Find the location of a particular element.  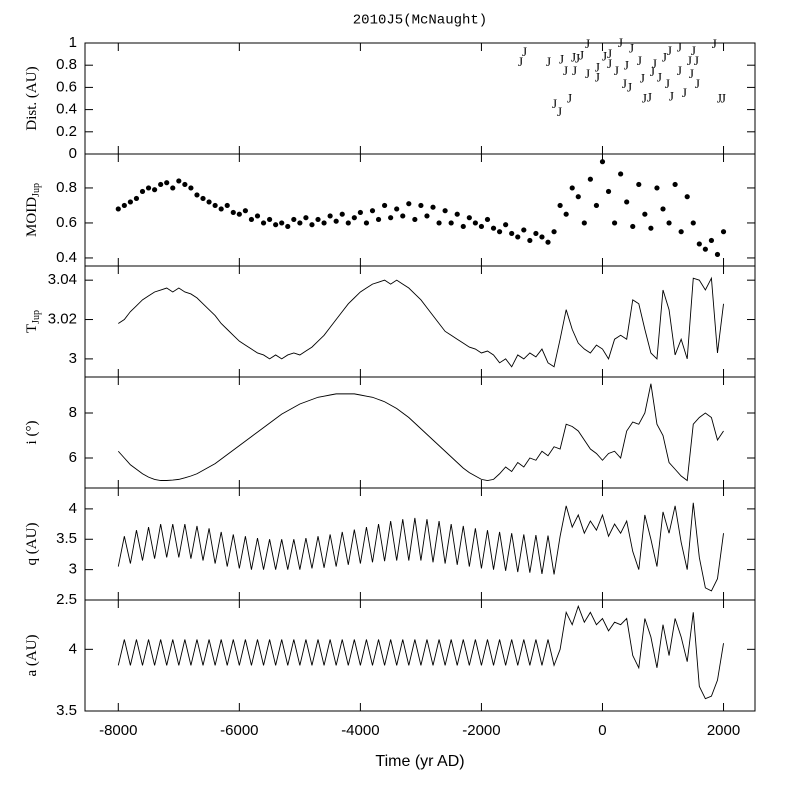

y-axis-label-text: Dist. (AU) is located at coordinates (32, 98).